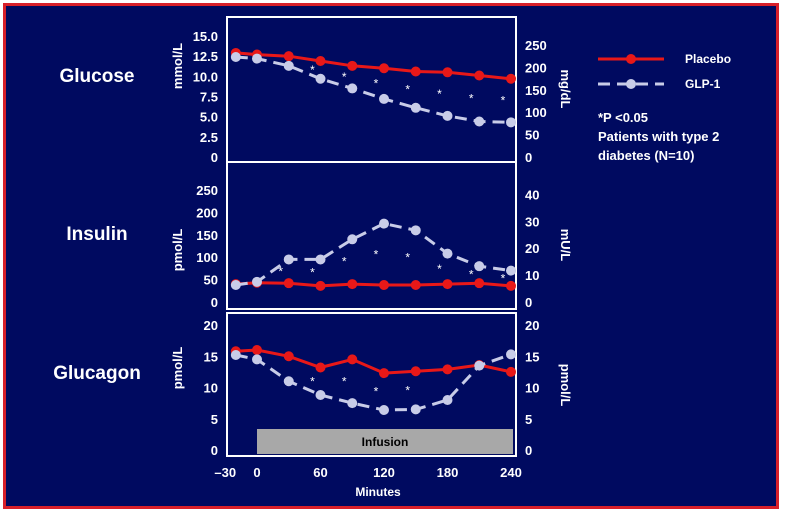  Describe the element at coordinates (211, 388) in the screenshot. I see `ytick-left-label: 10` at that location.